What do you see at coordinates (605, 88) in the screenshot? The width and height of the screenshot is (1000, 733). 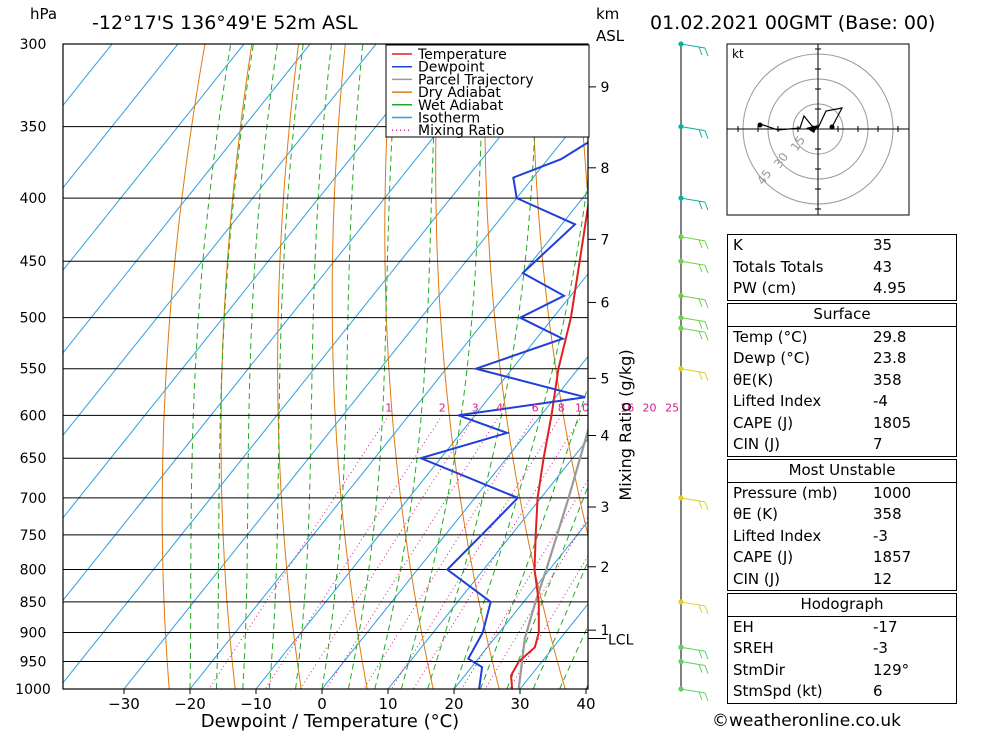 I see `height-tick-label: 9` at bounding box center [605, 88].